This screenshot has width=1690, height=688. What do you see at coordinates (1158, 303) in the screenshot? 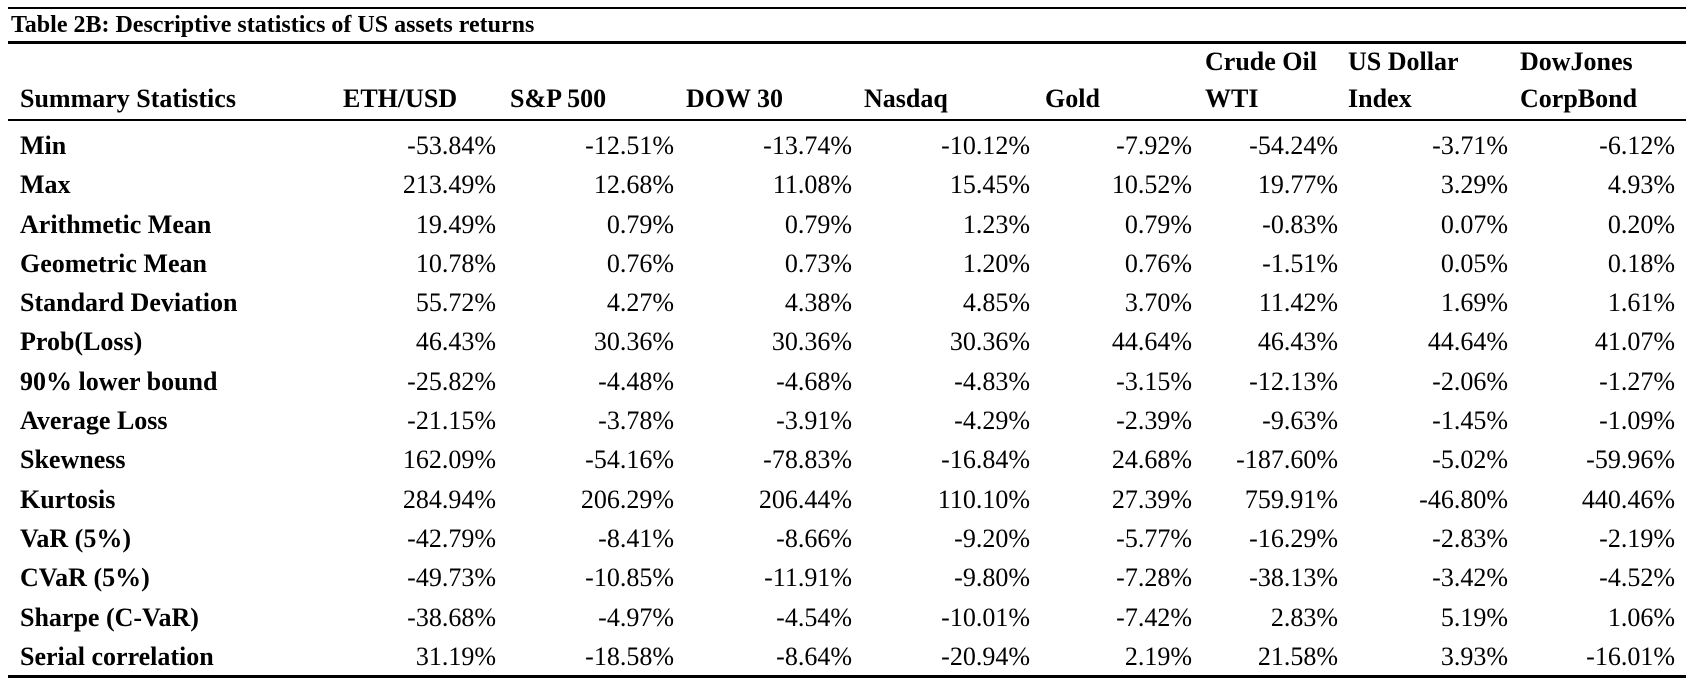
I see `table-cell: 3.70%` at bounding box center [1158, 303].